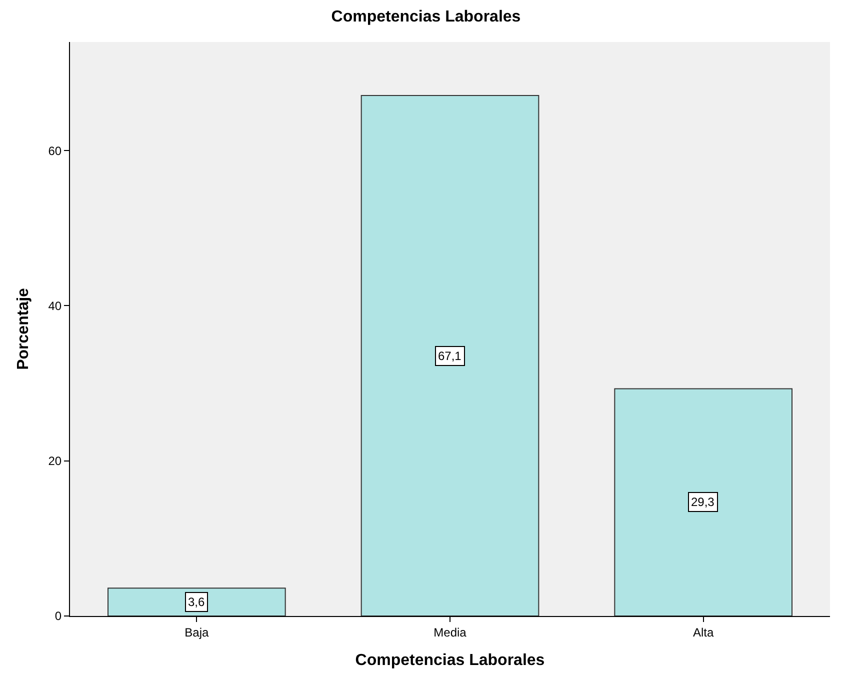  What do you see at coordinates (196, 632) in the screenshot?
I see `x-tick-label: Baja` at bounding box center [196, 632].